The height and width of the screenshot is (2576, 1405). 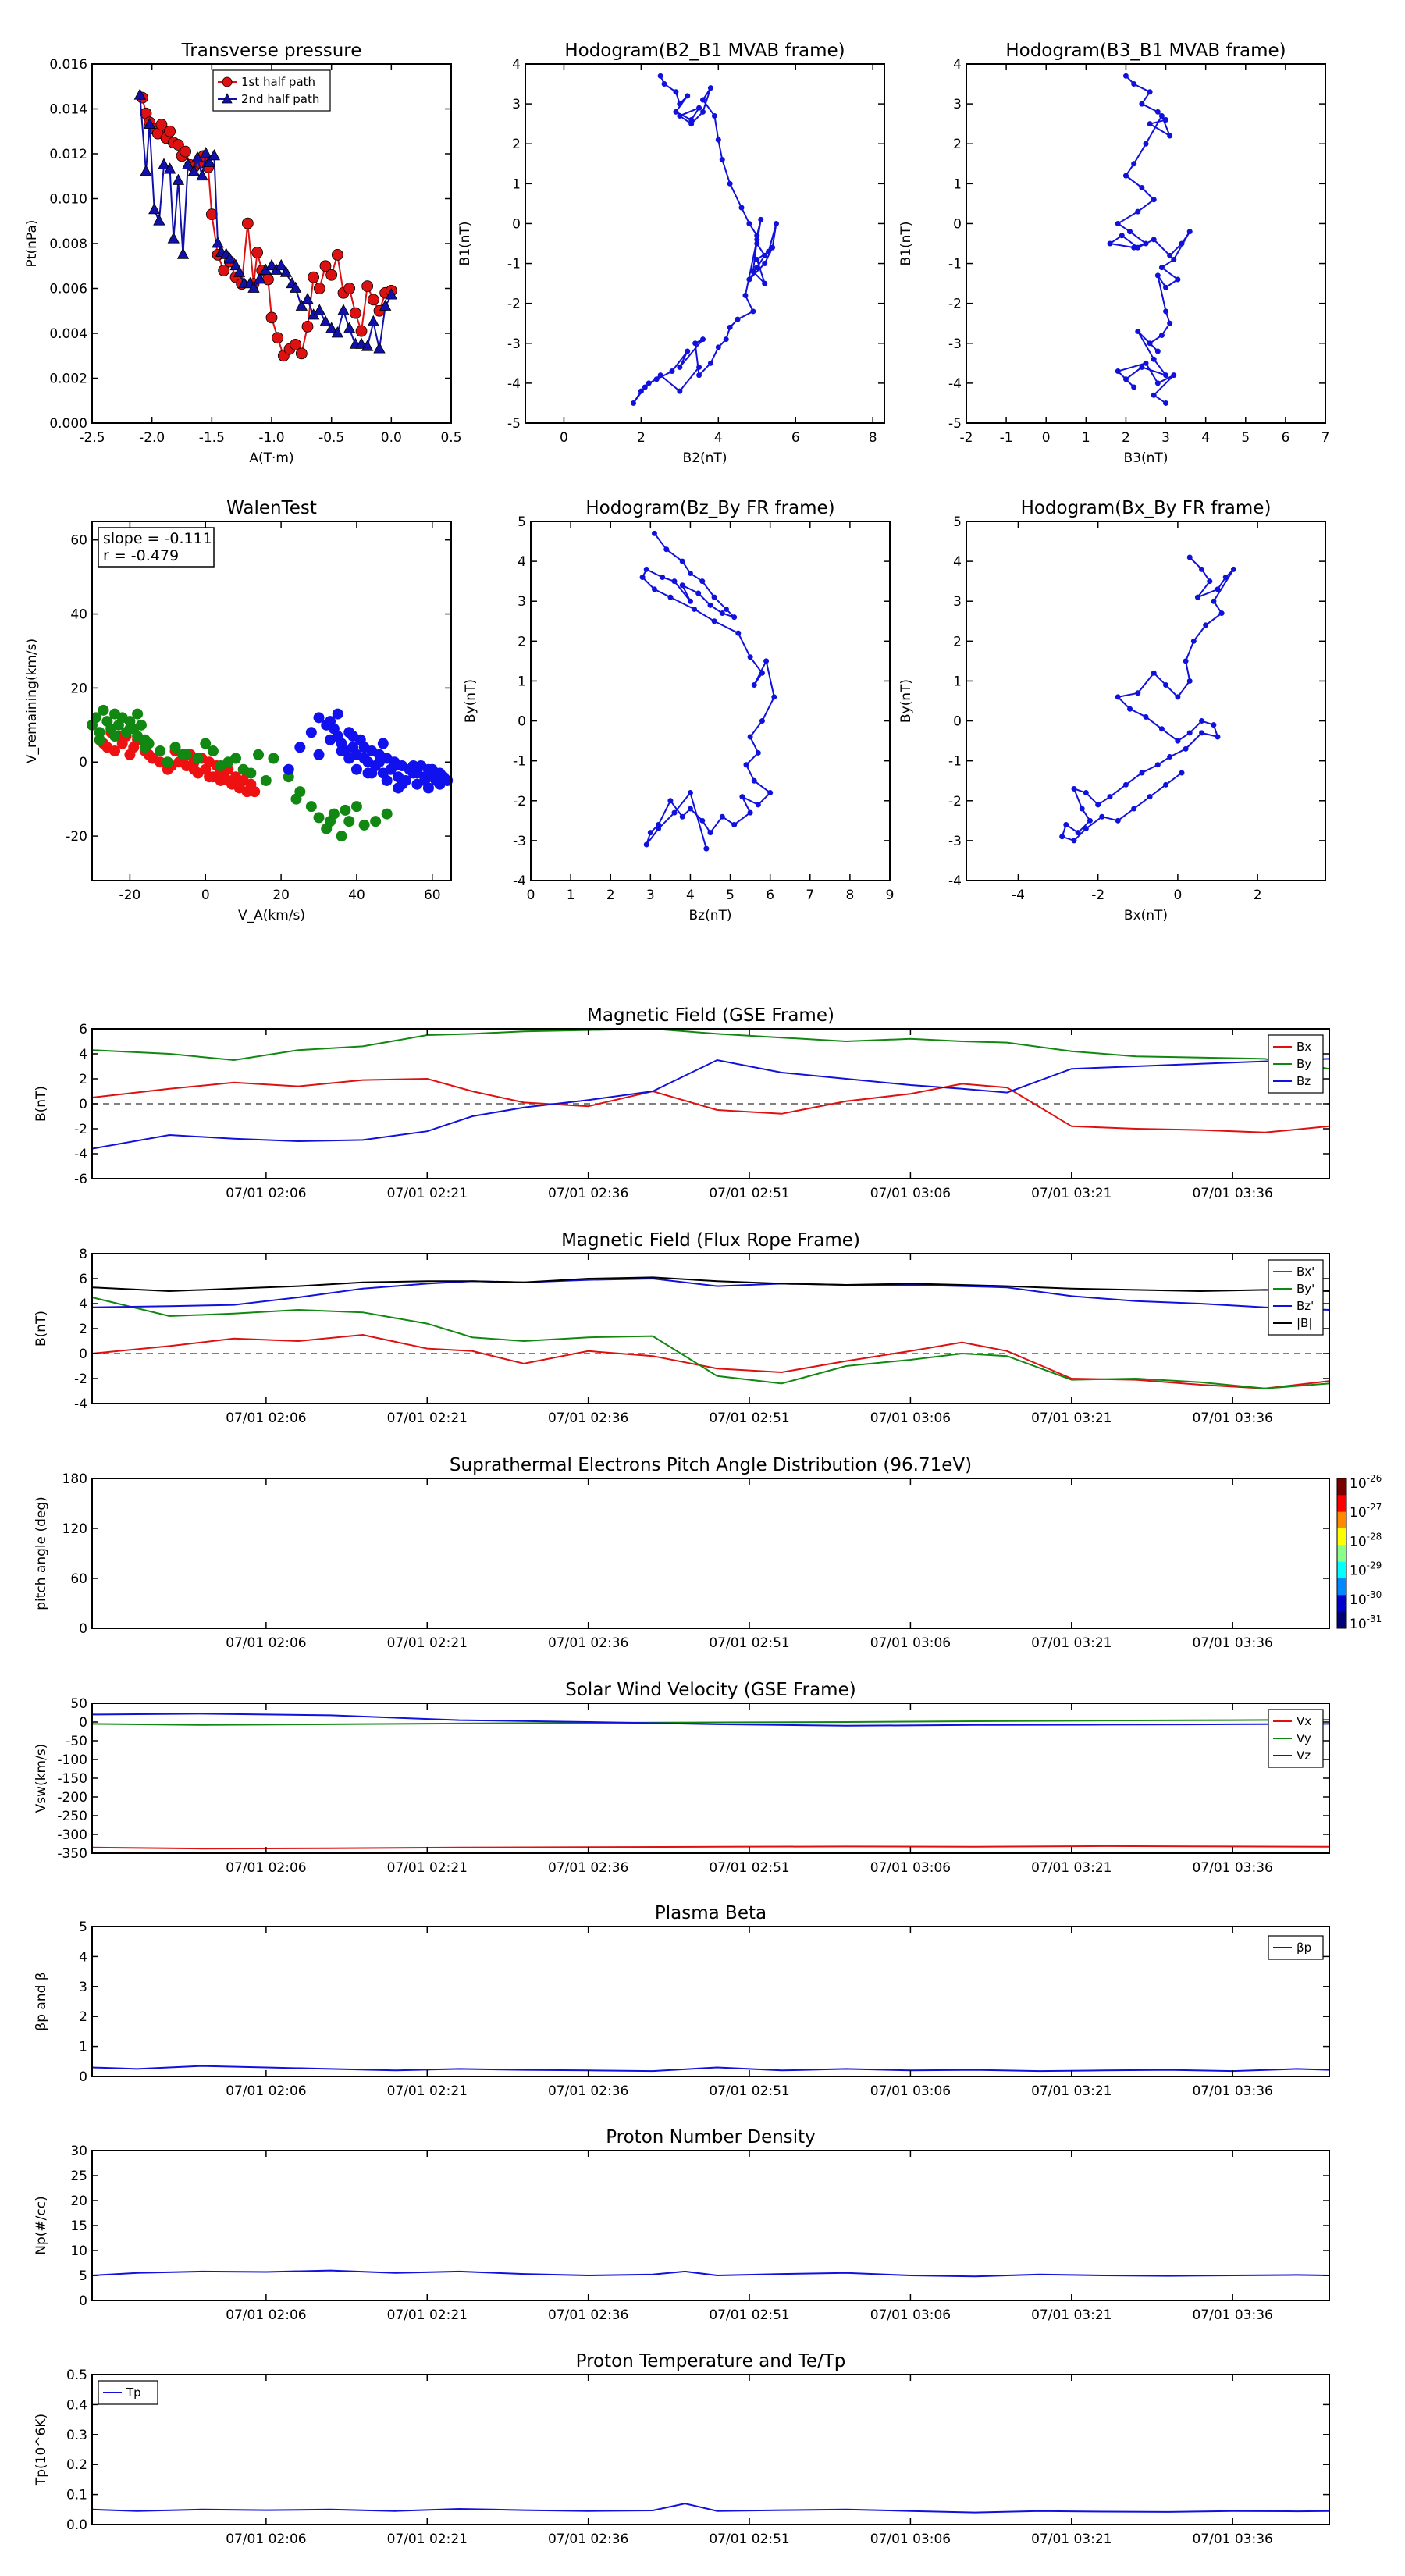 I want to click on y-tick-label: 0.004, so click(x=68, y=334).